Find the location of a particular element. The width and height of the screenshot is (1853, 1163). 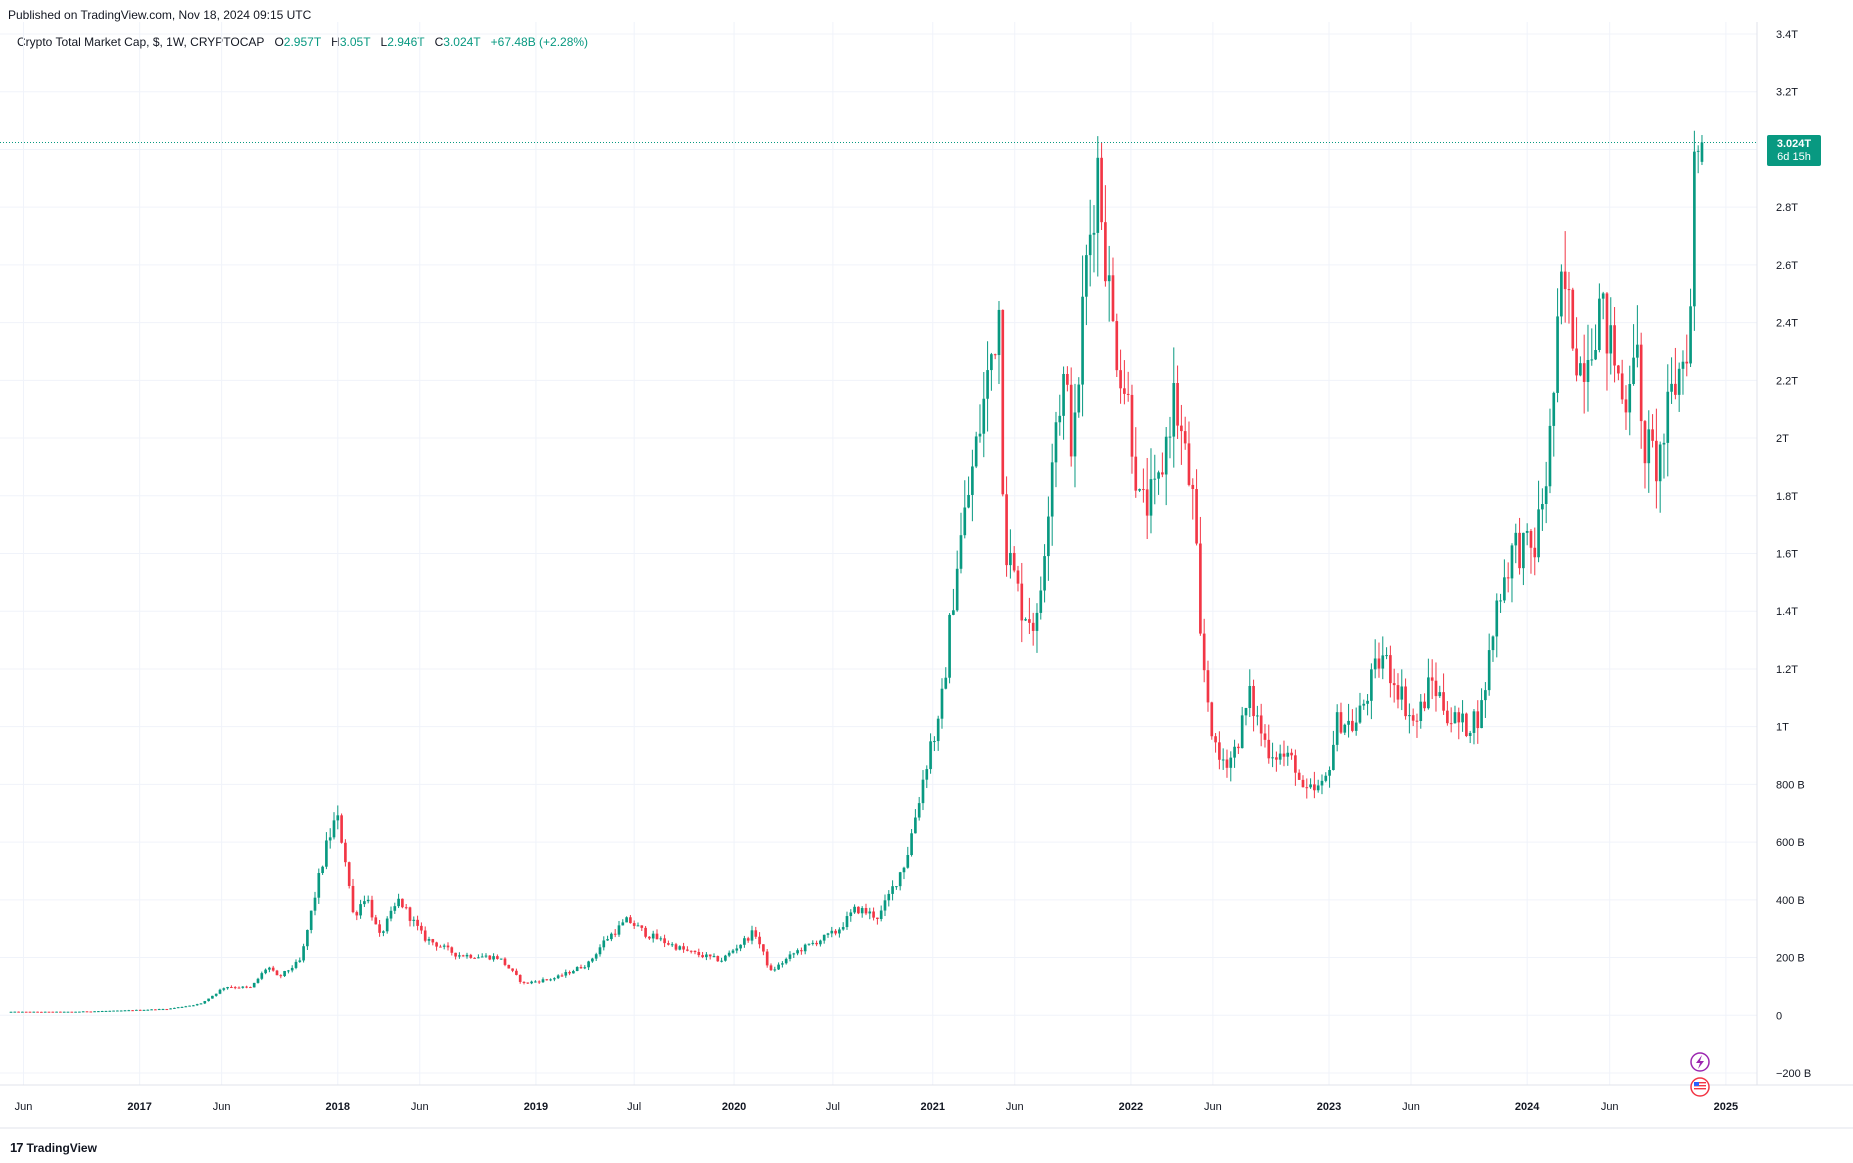

y-tick-label: 3.4T is located at coordinates (1787, 35).